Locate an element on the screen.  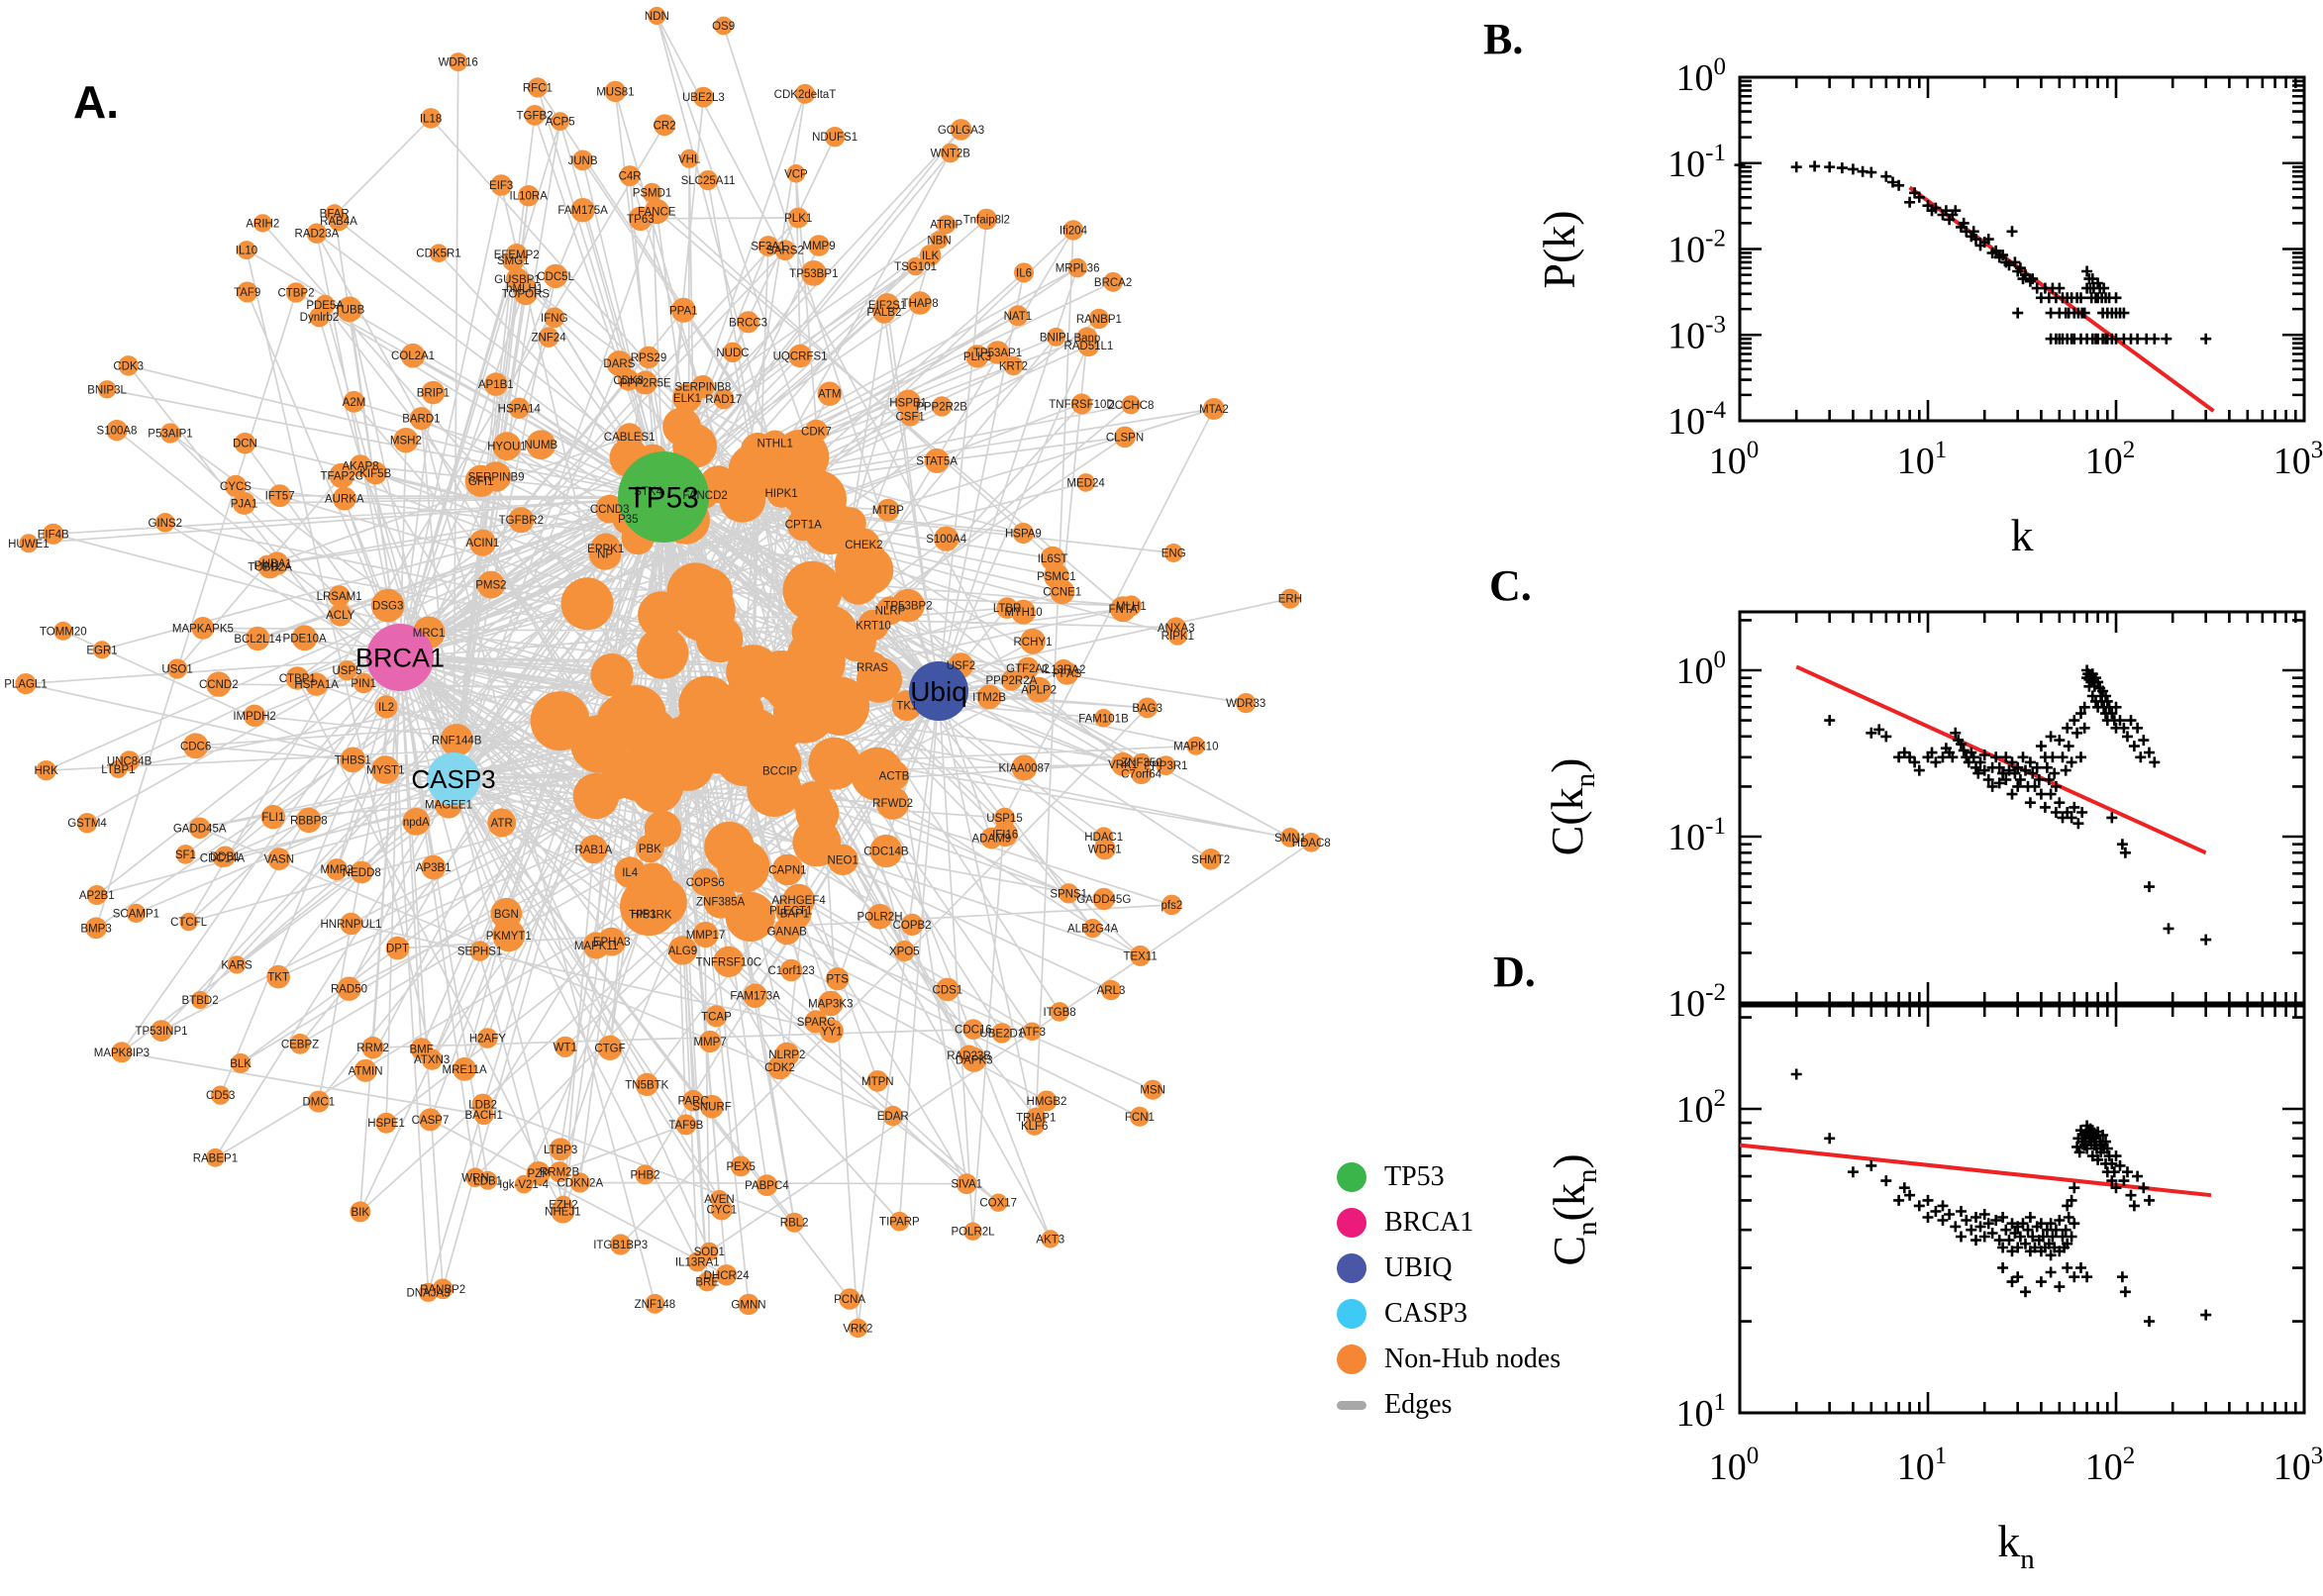
hub-node-brca1 is located at coordinates (400, 657).